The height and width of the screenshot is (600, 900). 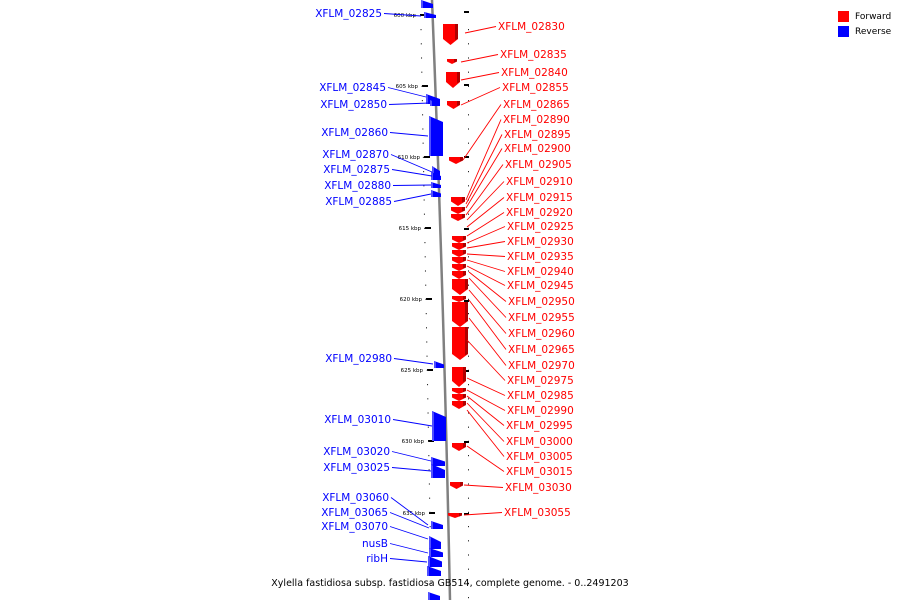 What do you see at coordinates (538, 165) in the screenshot?
I see `forward-gene-label: XFLM_02905` at bounding box center [538, 165].